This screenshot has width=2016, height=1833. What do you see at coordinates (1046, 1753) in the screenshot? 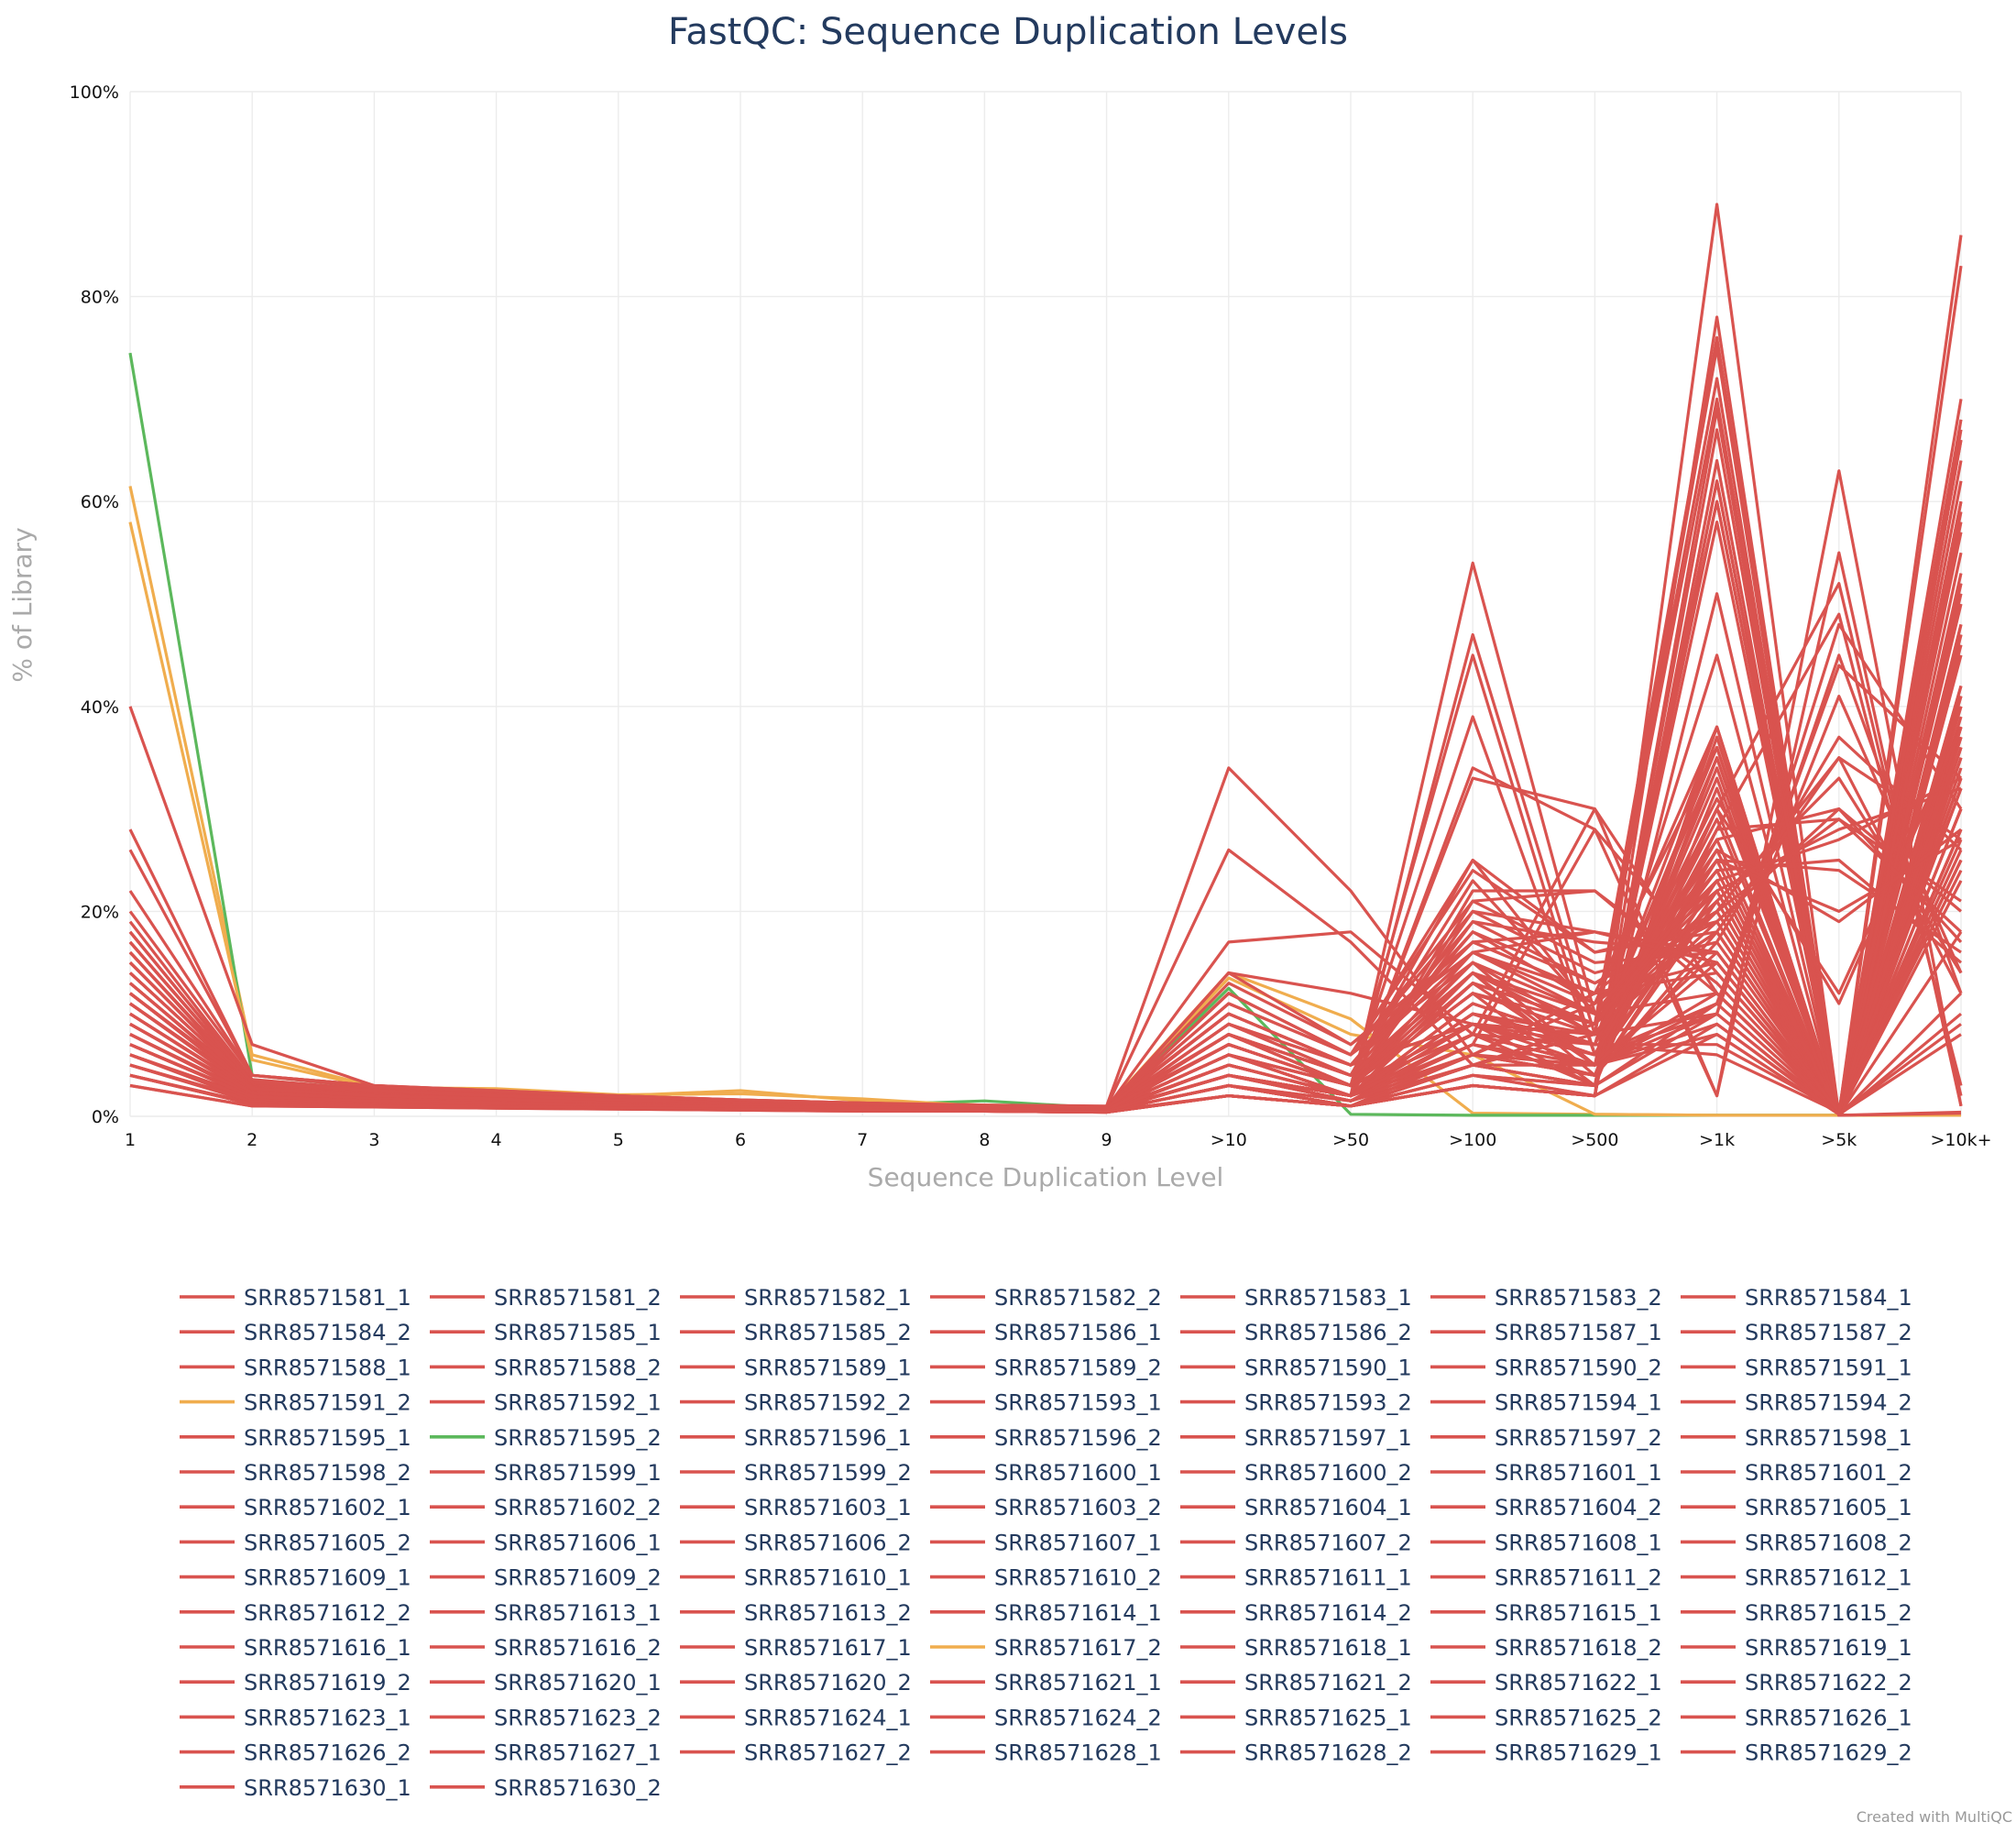
I see `legend-item: SRR8571628_1` at bounding box center [1046, 1753].